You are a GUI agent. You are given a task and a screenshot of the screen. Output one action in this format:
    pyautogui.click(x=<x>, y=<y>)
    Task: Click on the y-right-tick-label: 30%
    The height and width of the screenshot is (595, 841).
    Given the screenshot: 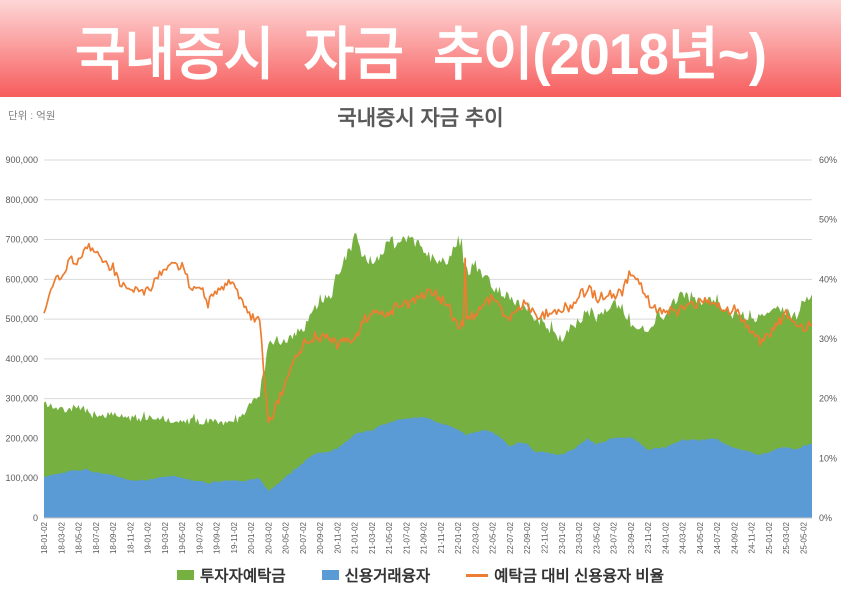 What is the action you would take?
    pyautogui.click(x=828, y=339)
    